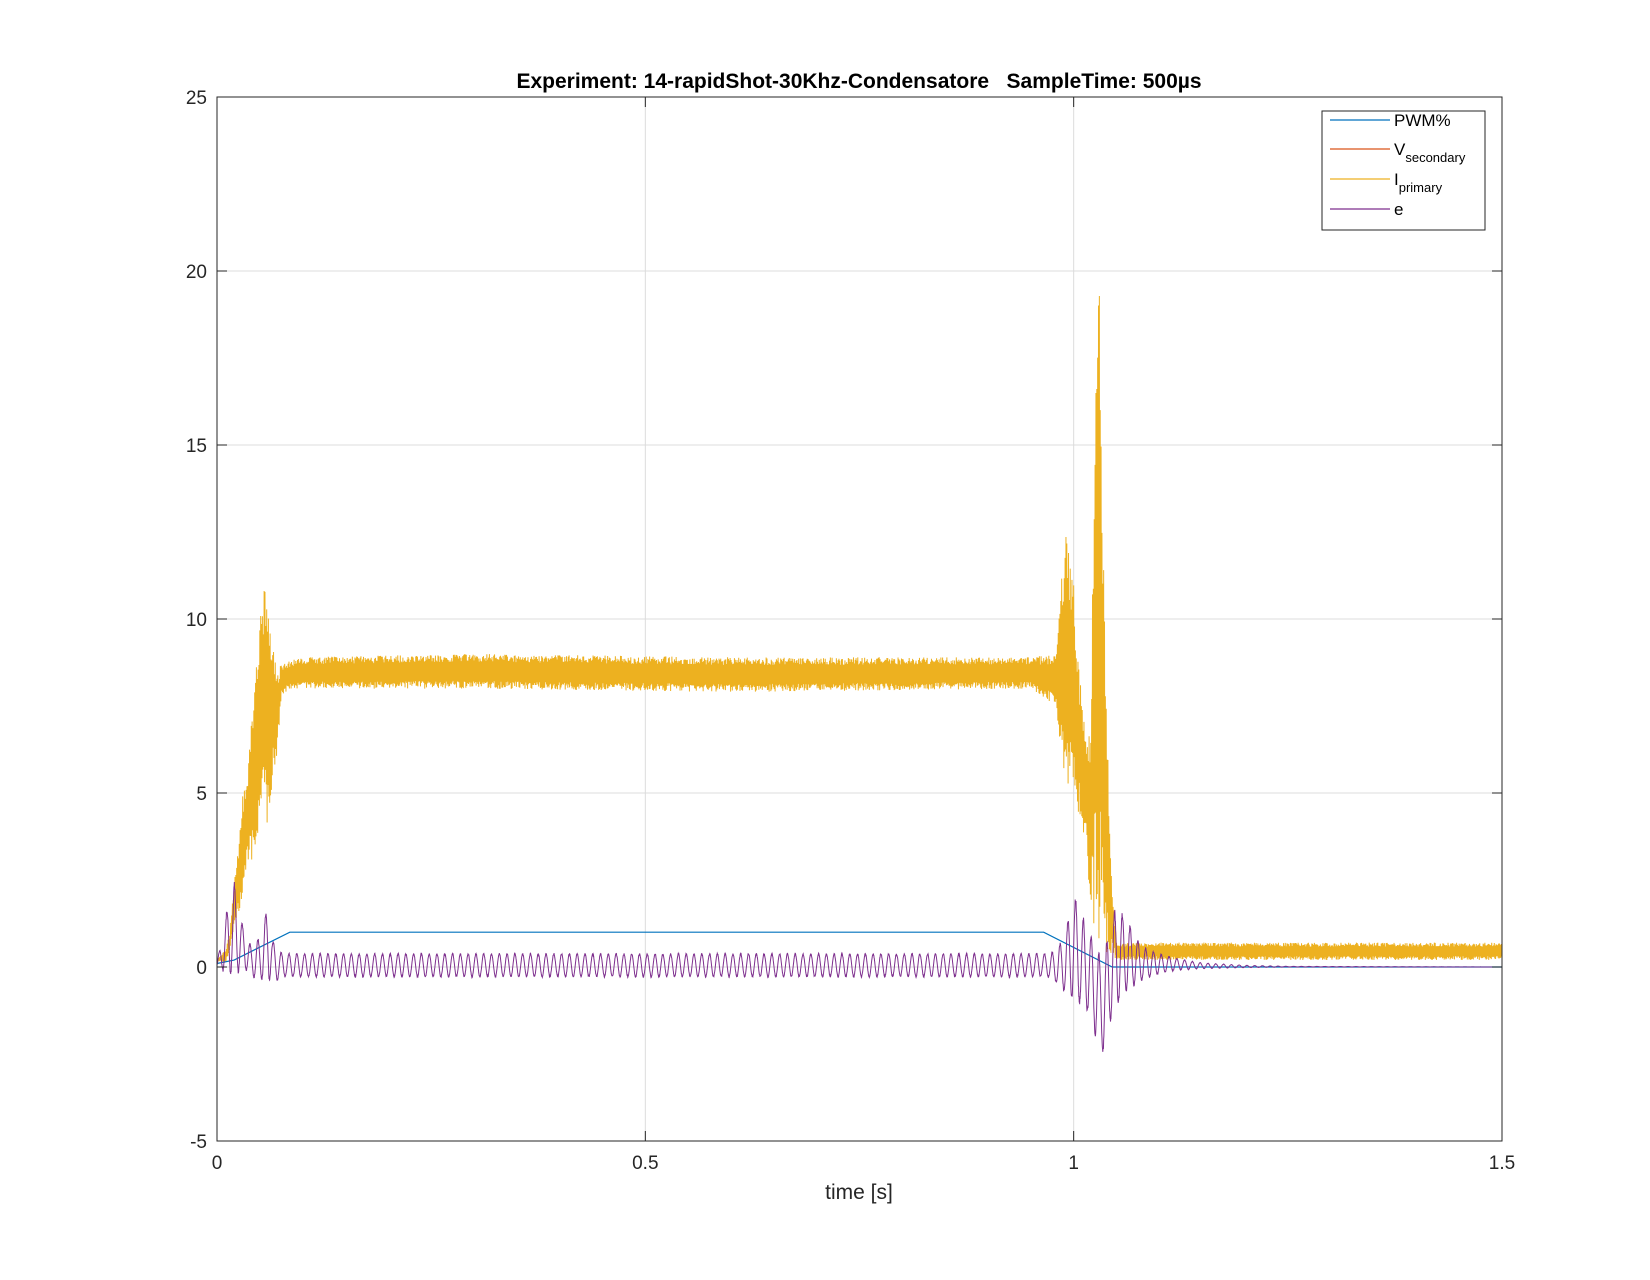 This screenshot has width=1650, height=1280. Describe the element at coordinates (196, 98) in the screenshot. I see `y-tick-label-6: 25` at that location.